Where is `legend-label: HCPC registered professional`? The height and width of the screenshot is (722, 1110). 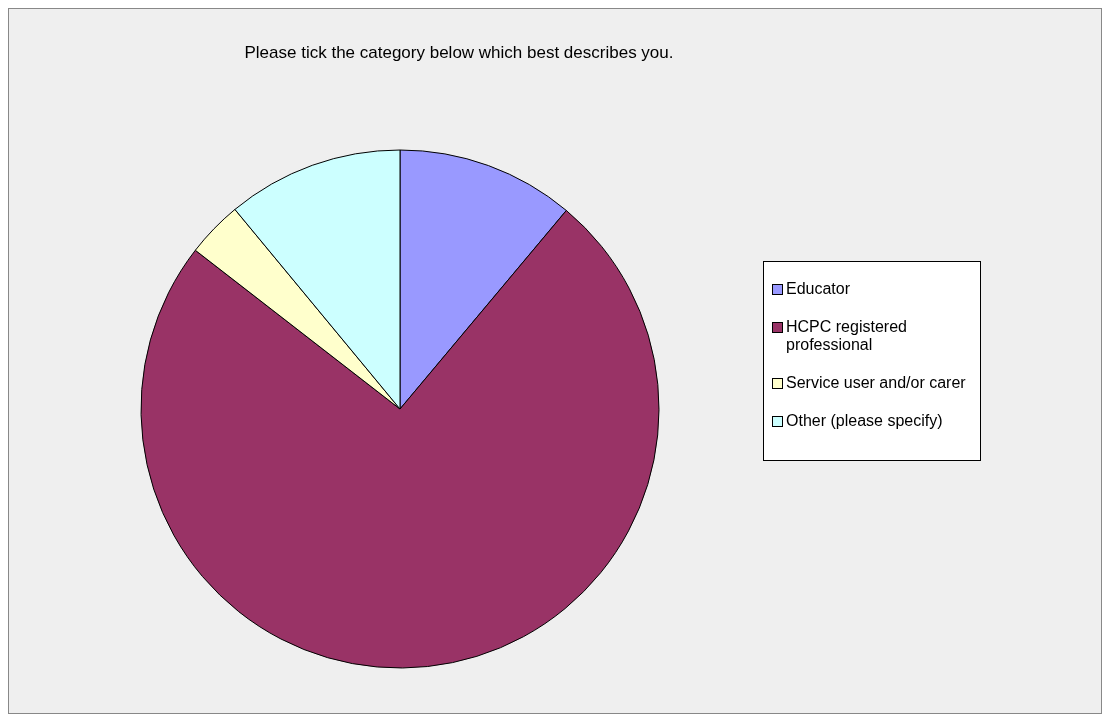
legend-label: HCPC registered professional is located at coordinates (847, 336).